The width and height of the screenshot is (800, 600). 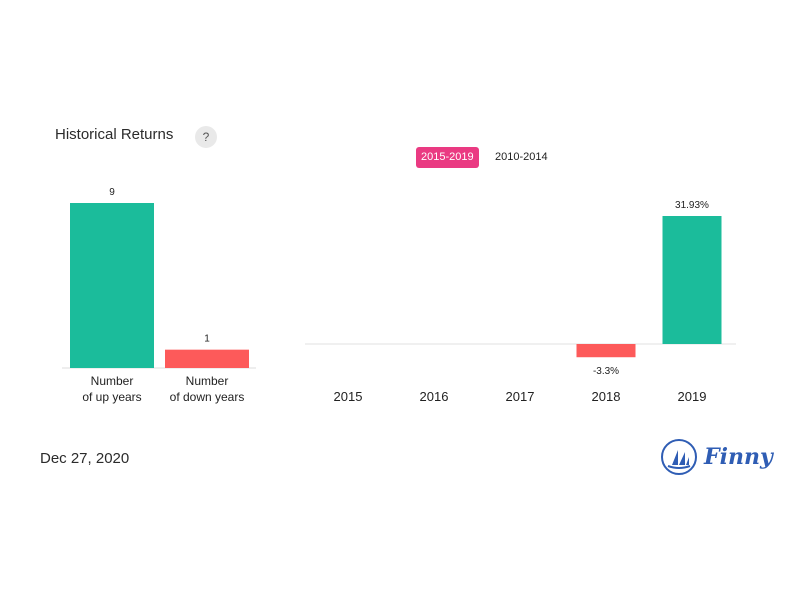 I want to click on sailboat-icon, so click(x=679, y=457).